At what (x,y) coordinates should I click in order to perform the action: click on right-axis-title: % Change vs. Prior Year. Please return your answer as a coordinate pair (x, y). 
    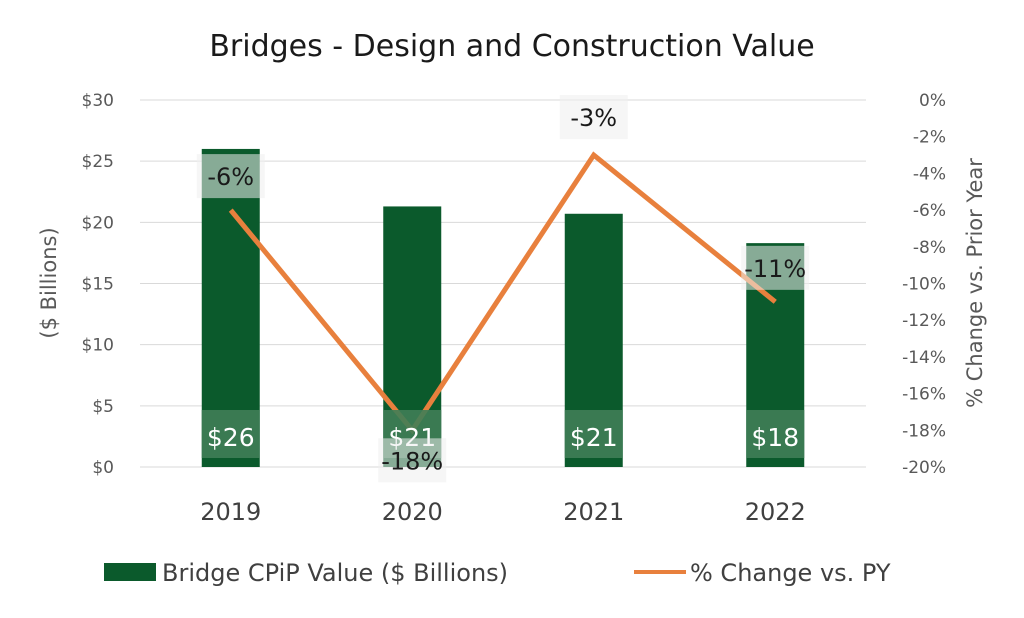
    Looking at the image, I should click on (975, 283).